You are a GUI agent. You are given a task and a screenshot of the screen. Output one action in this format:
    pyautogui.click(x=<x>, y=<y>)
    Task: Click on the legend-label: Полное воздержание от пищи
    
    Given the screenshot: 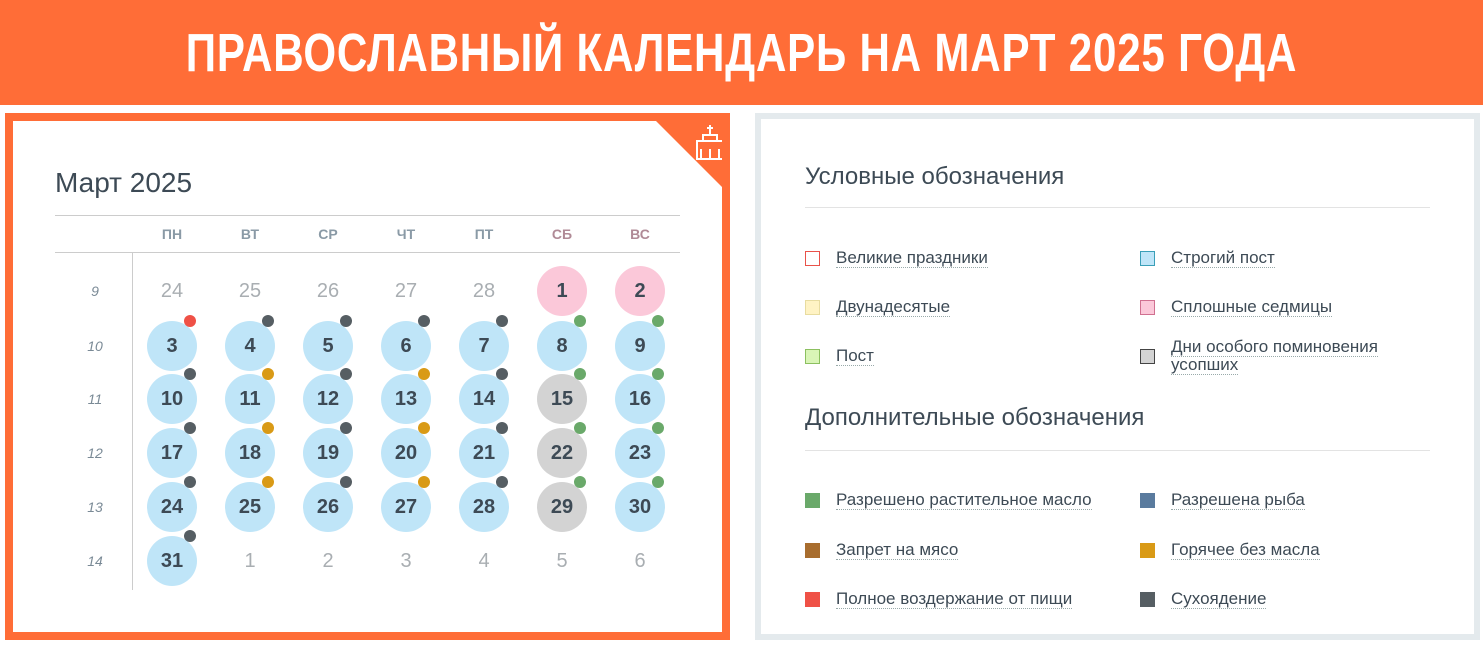 What is the action you would take?
    pyautogui.click(x=966, y=599)
    